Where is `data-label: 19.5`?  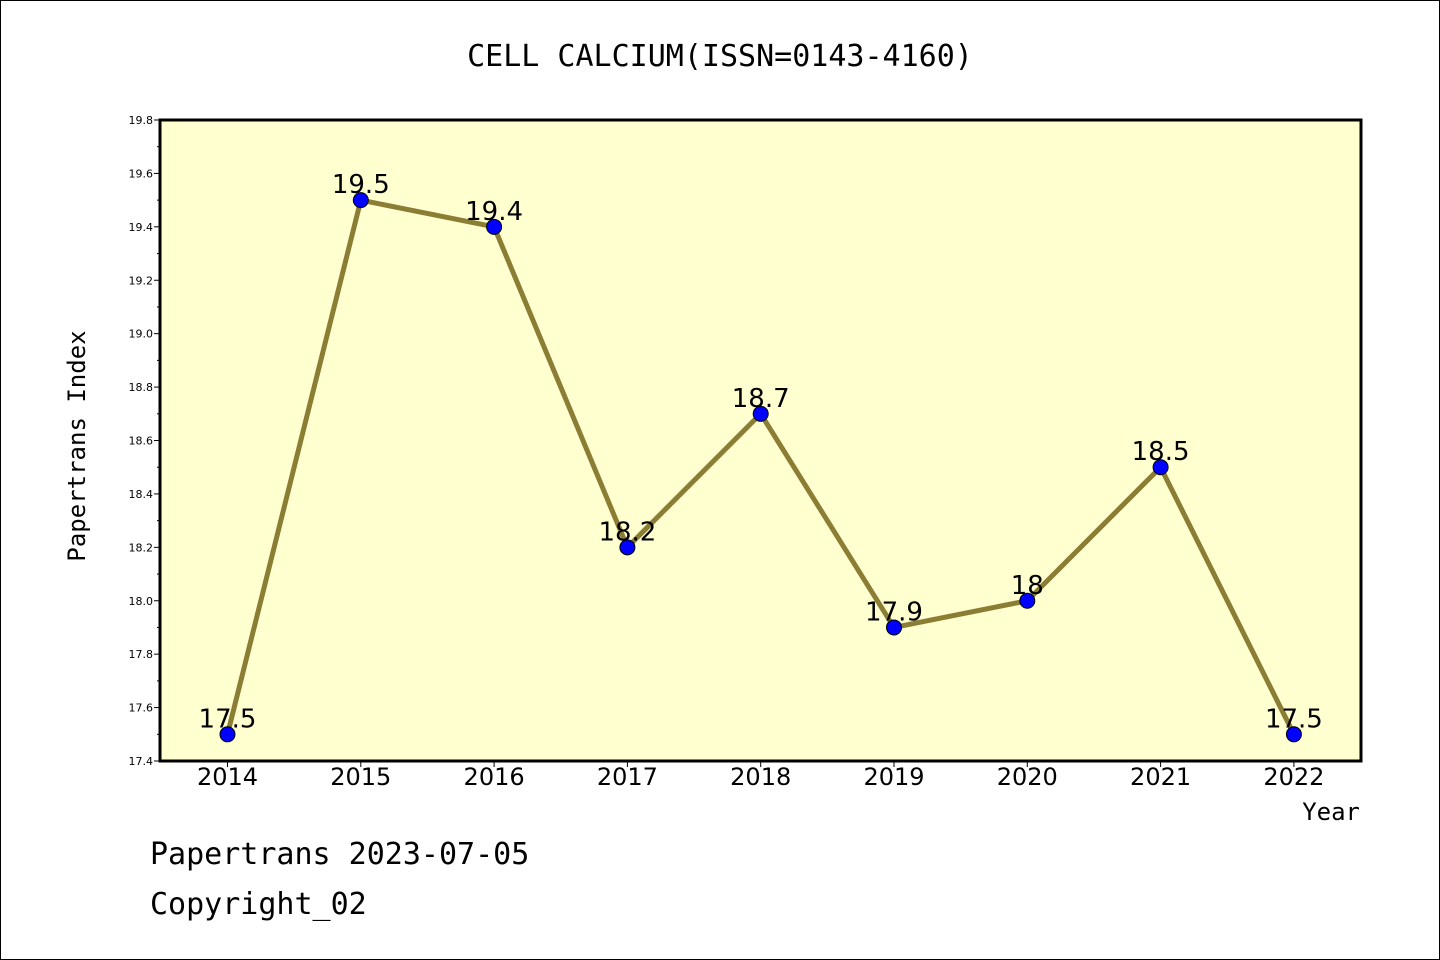
data-label: 19.5 is located at coordinates (361, 185).